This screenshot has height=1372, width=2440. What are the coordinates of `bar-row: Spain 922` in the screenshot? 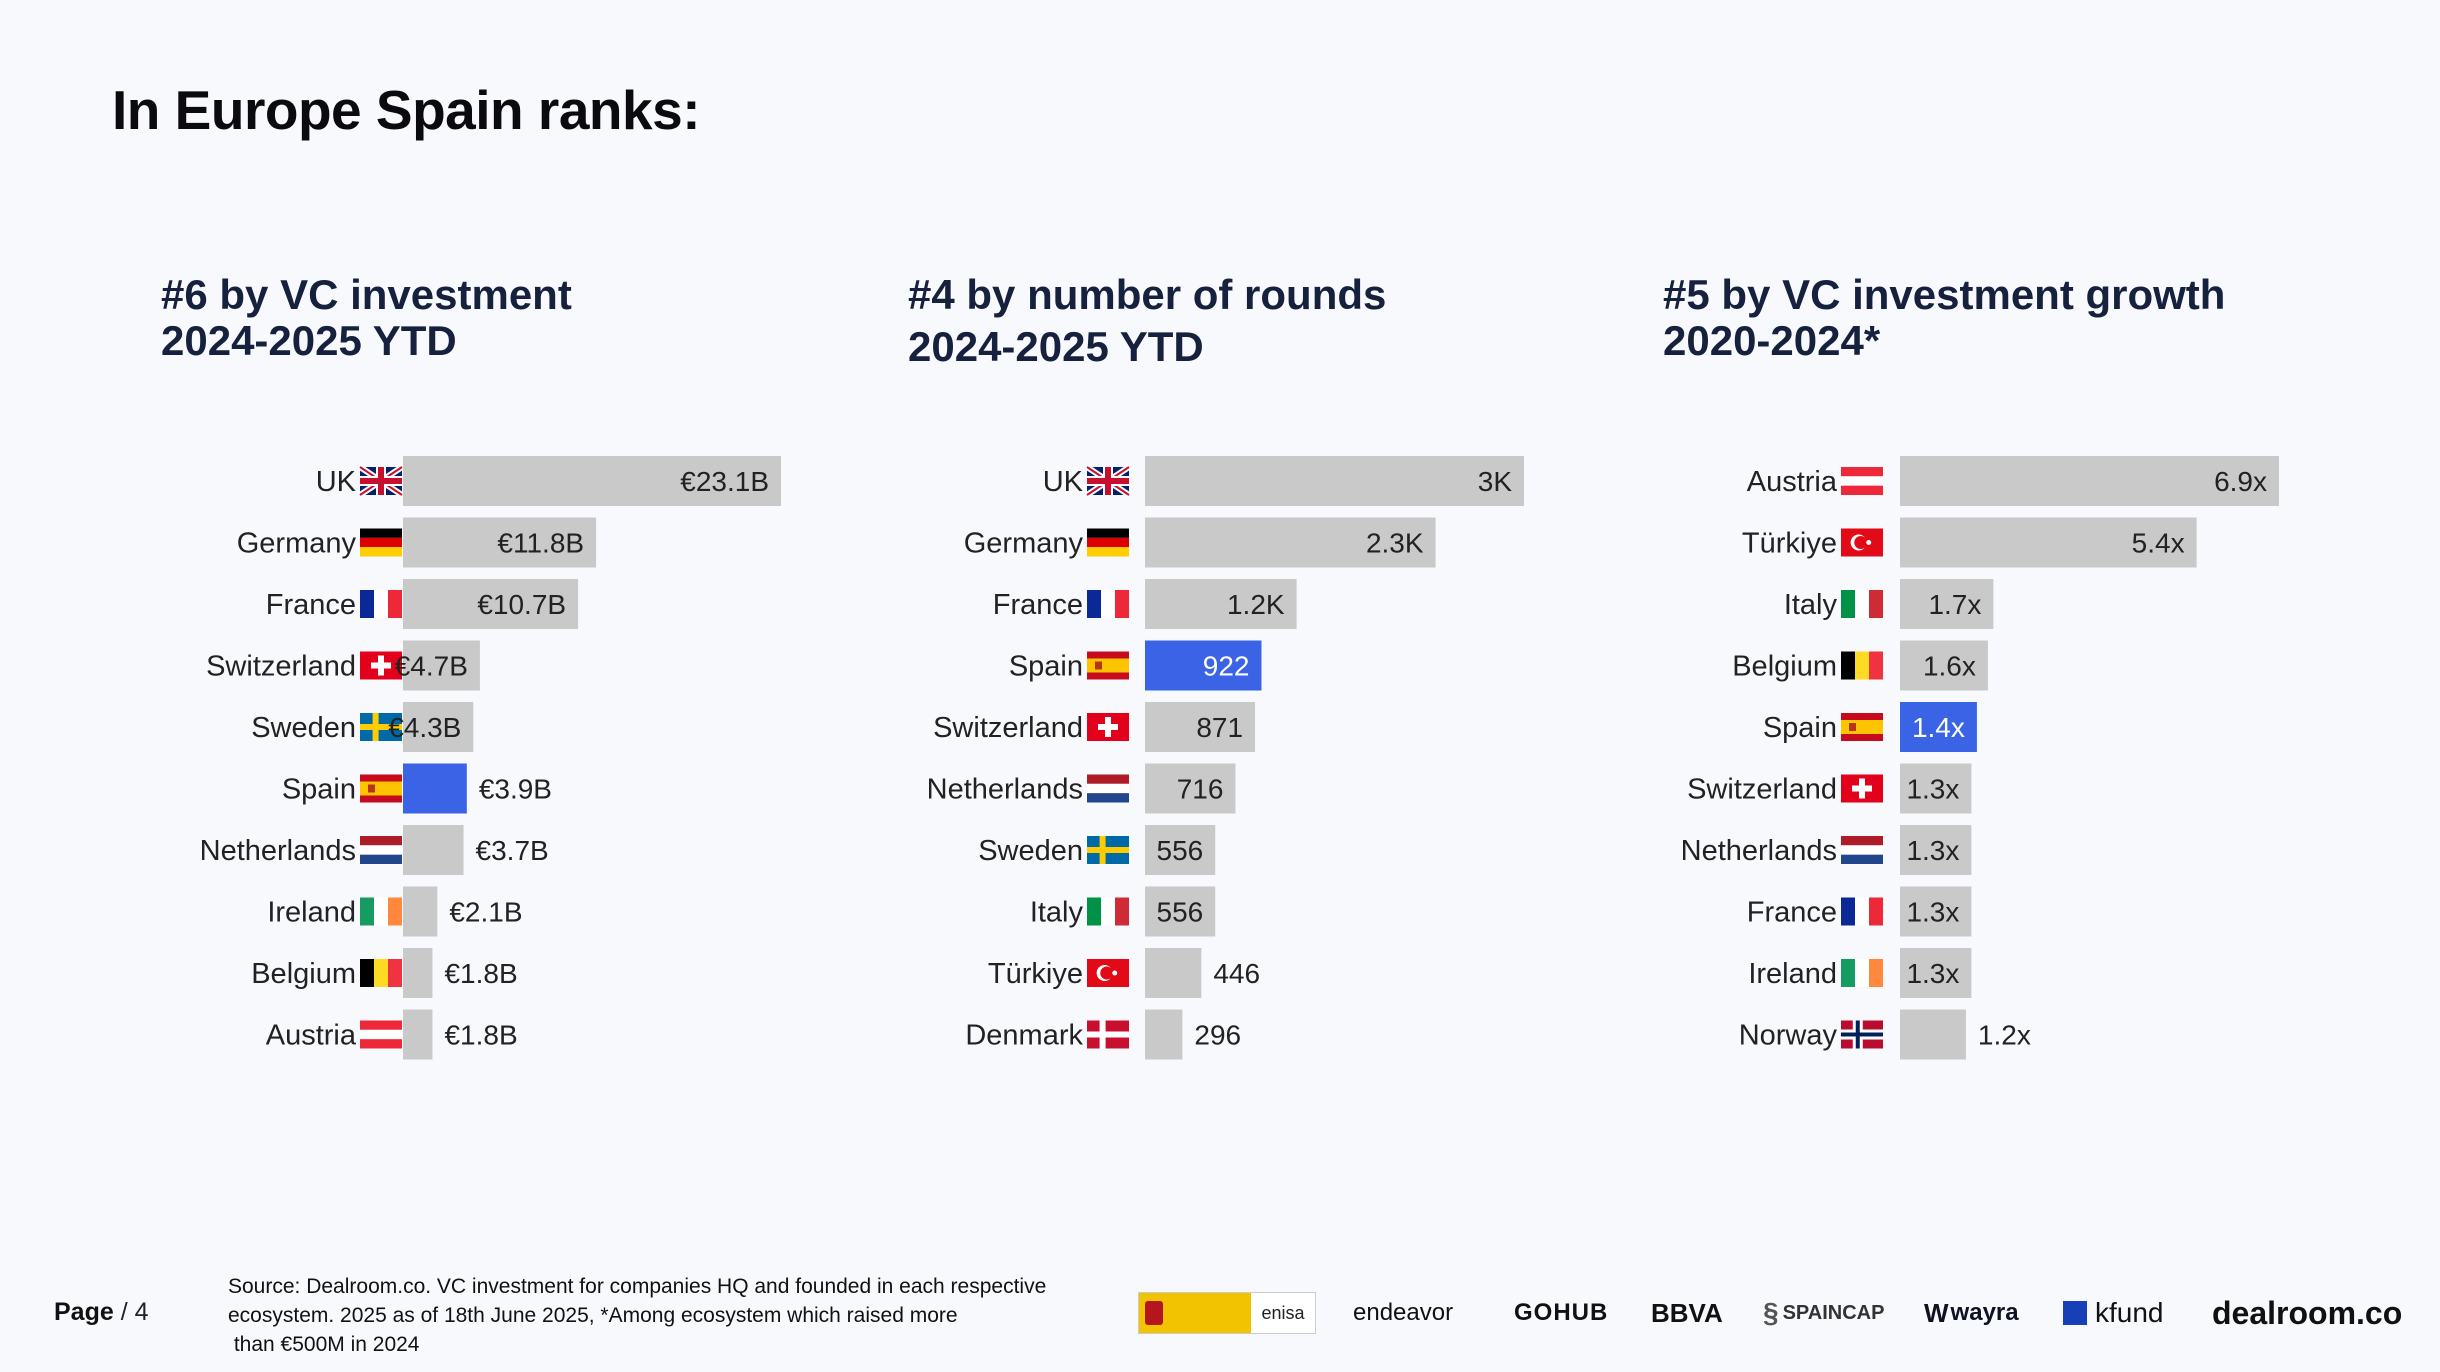 It's located at (1135, 665).